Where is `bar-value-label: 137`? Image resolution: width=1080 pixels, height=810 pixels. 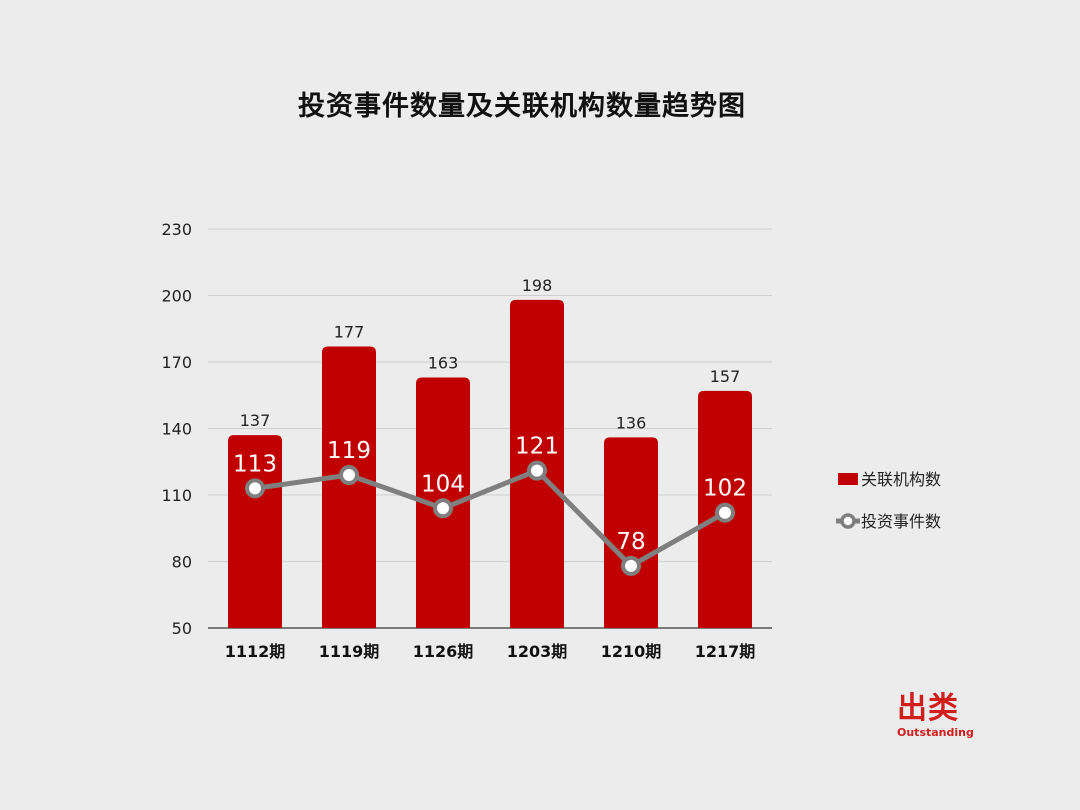 bar-value-label: 137 is located at coordinates (255, 420).